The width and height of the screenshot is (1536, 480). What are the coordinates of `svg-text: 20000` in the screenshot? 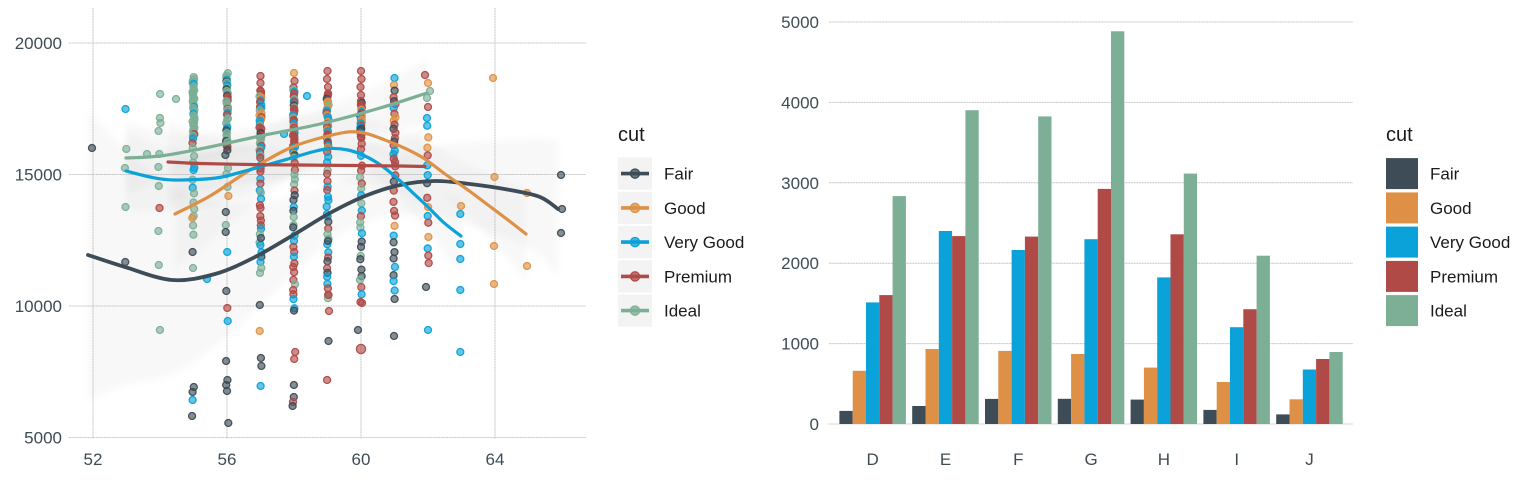 It's located at (38, 43).